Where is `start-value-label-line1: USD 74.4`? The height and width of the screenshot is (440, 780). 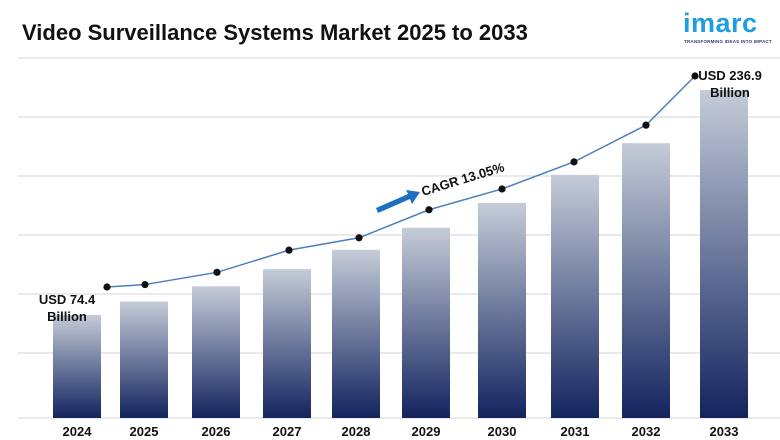 start-value-label-line1: USD 74.4 is located at coordinates (67, 299).